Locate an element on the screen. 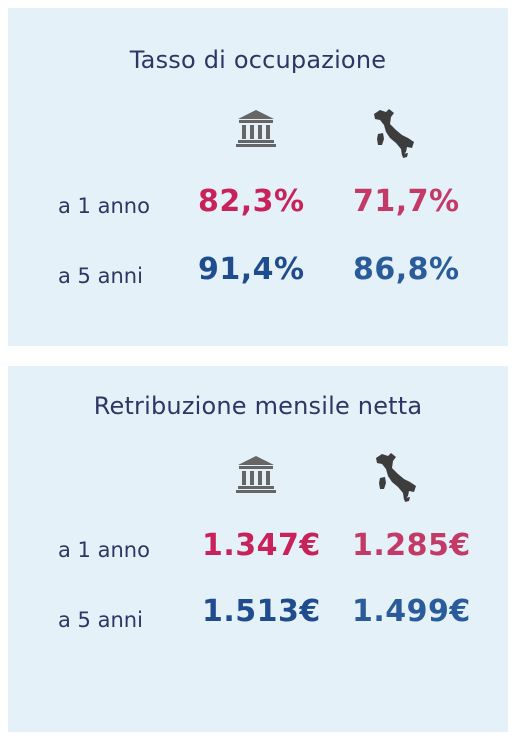 The image size is (517, 740). salary-italy-1-year: 1.285€ is located at coordinates (411, 545).